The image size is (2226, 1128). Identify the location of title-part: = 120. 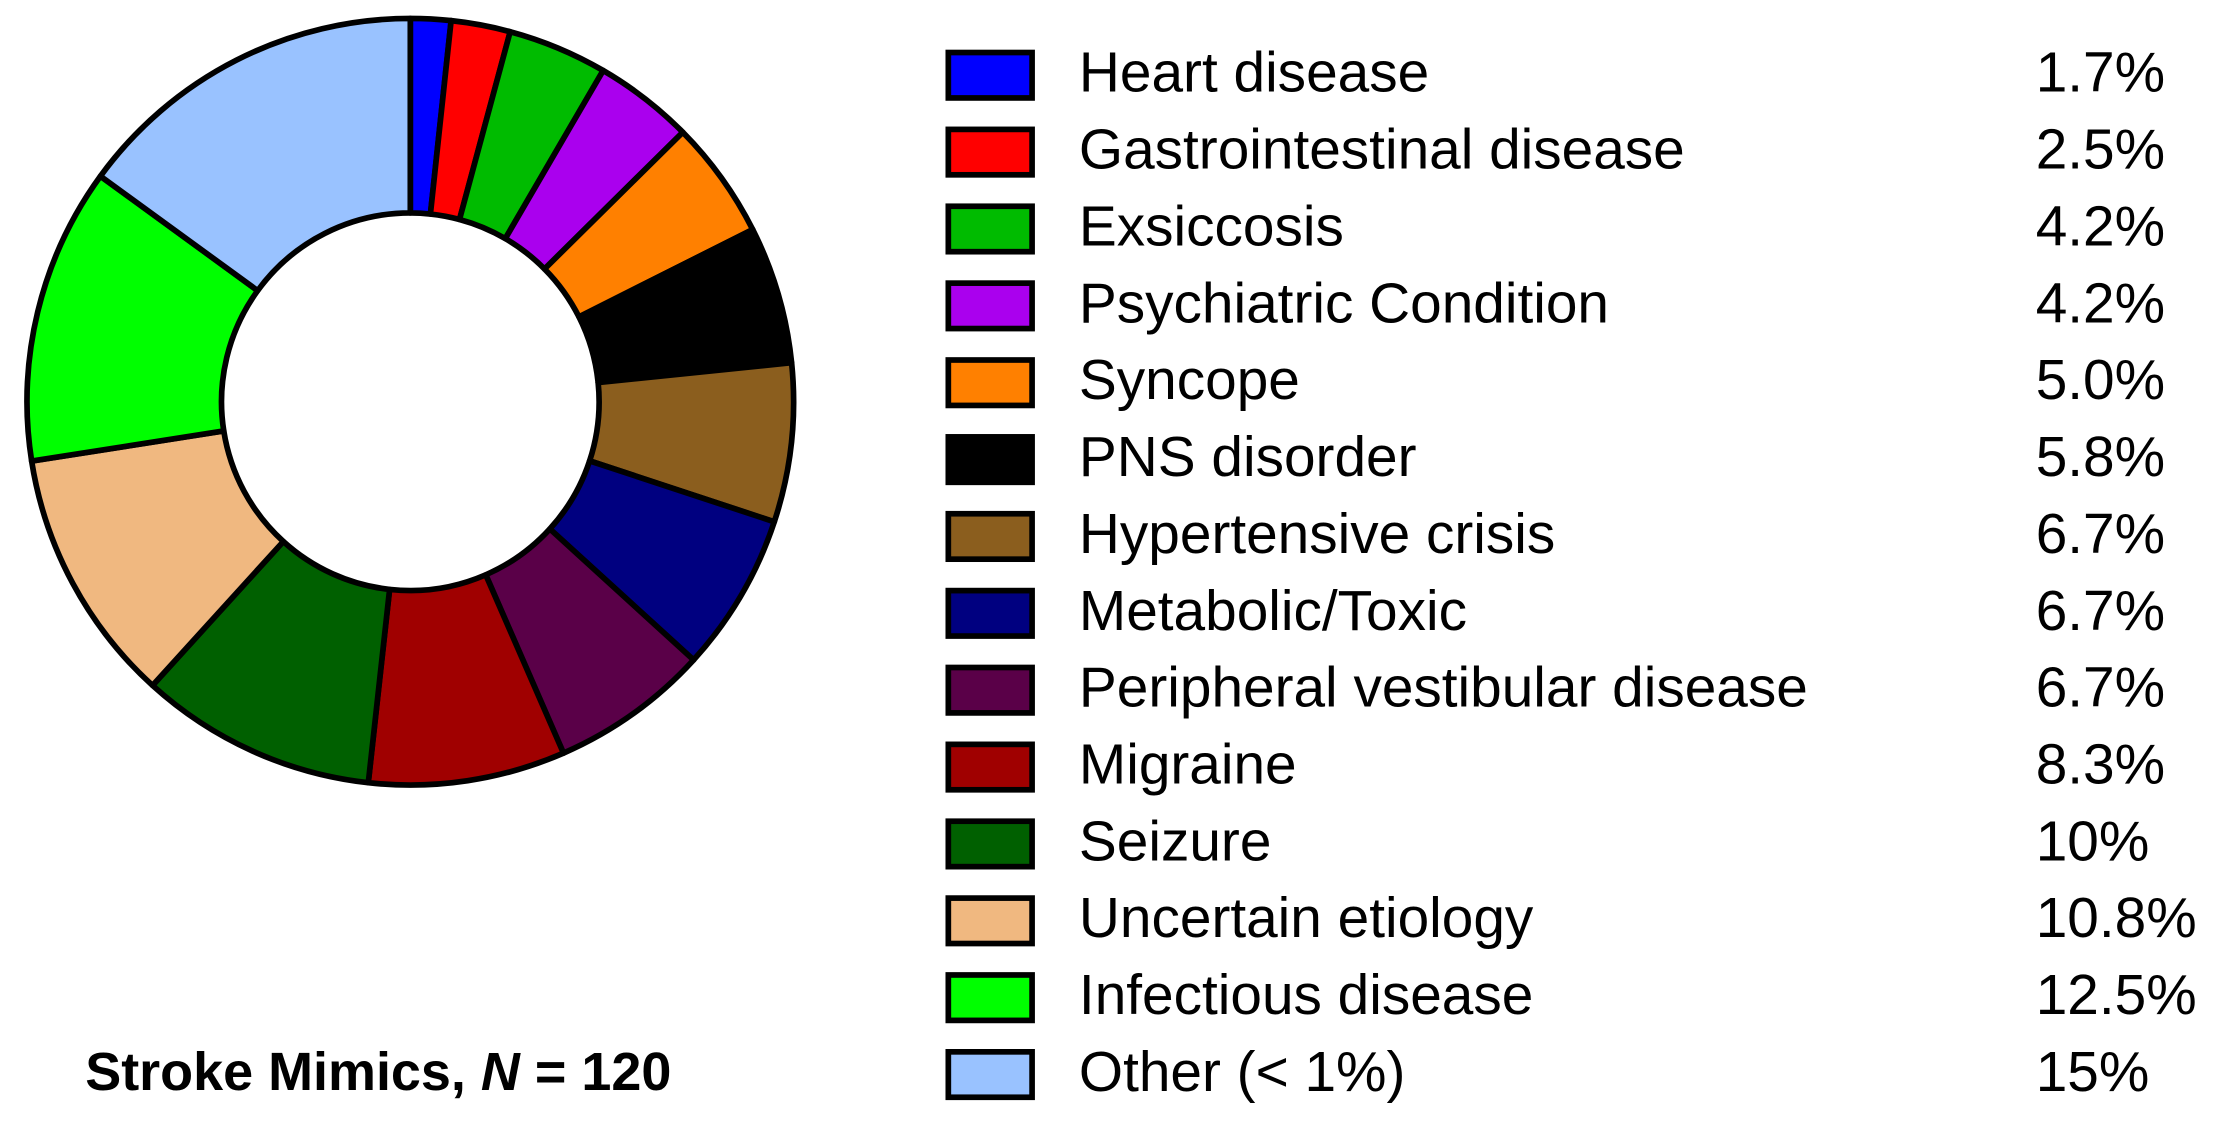
(595, 1072).